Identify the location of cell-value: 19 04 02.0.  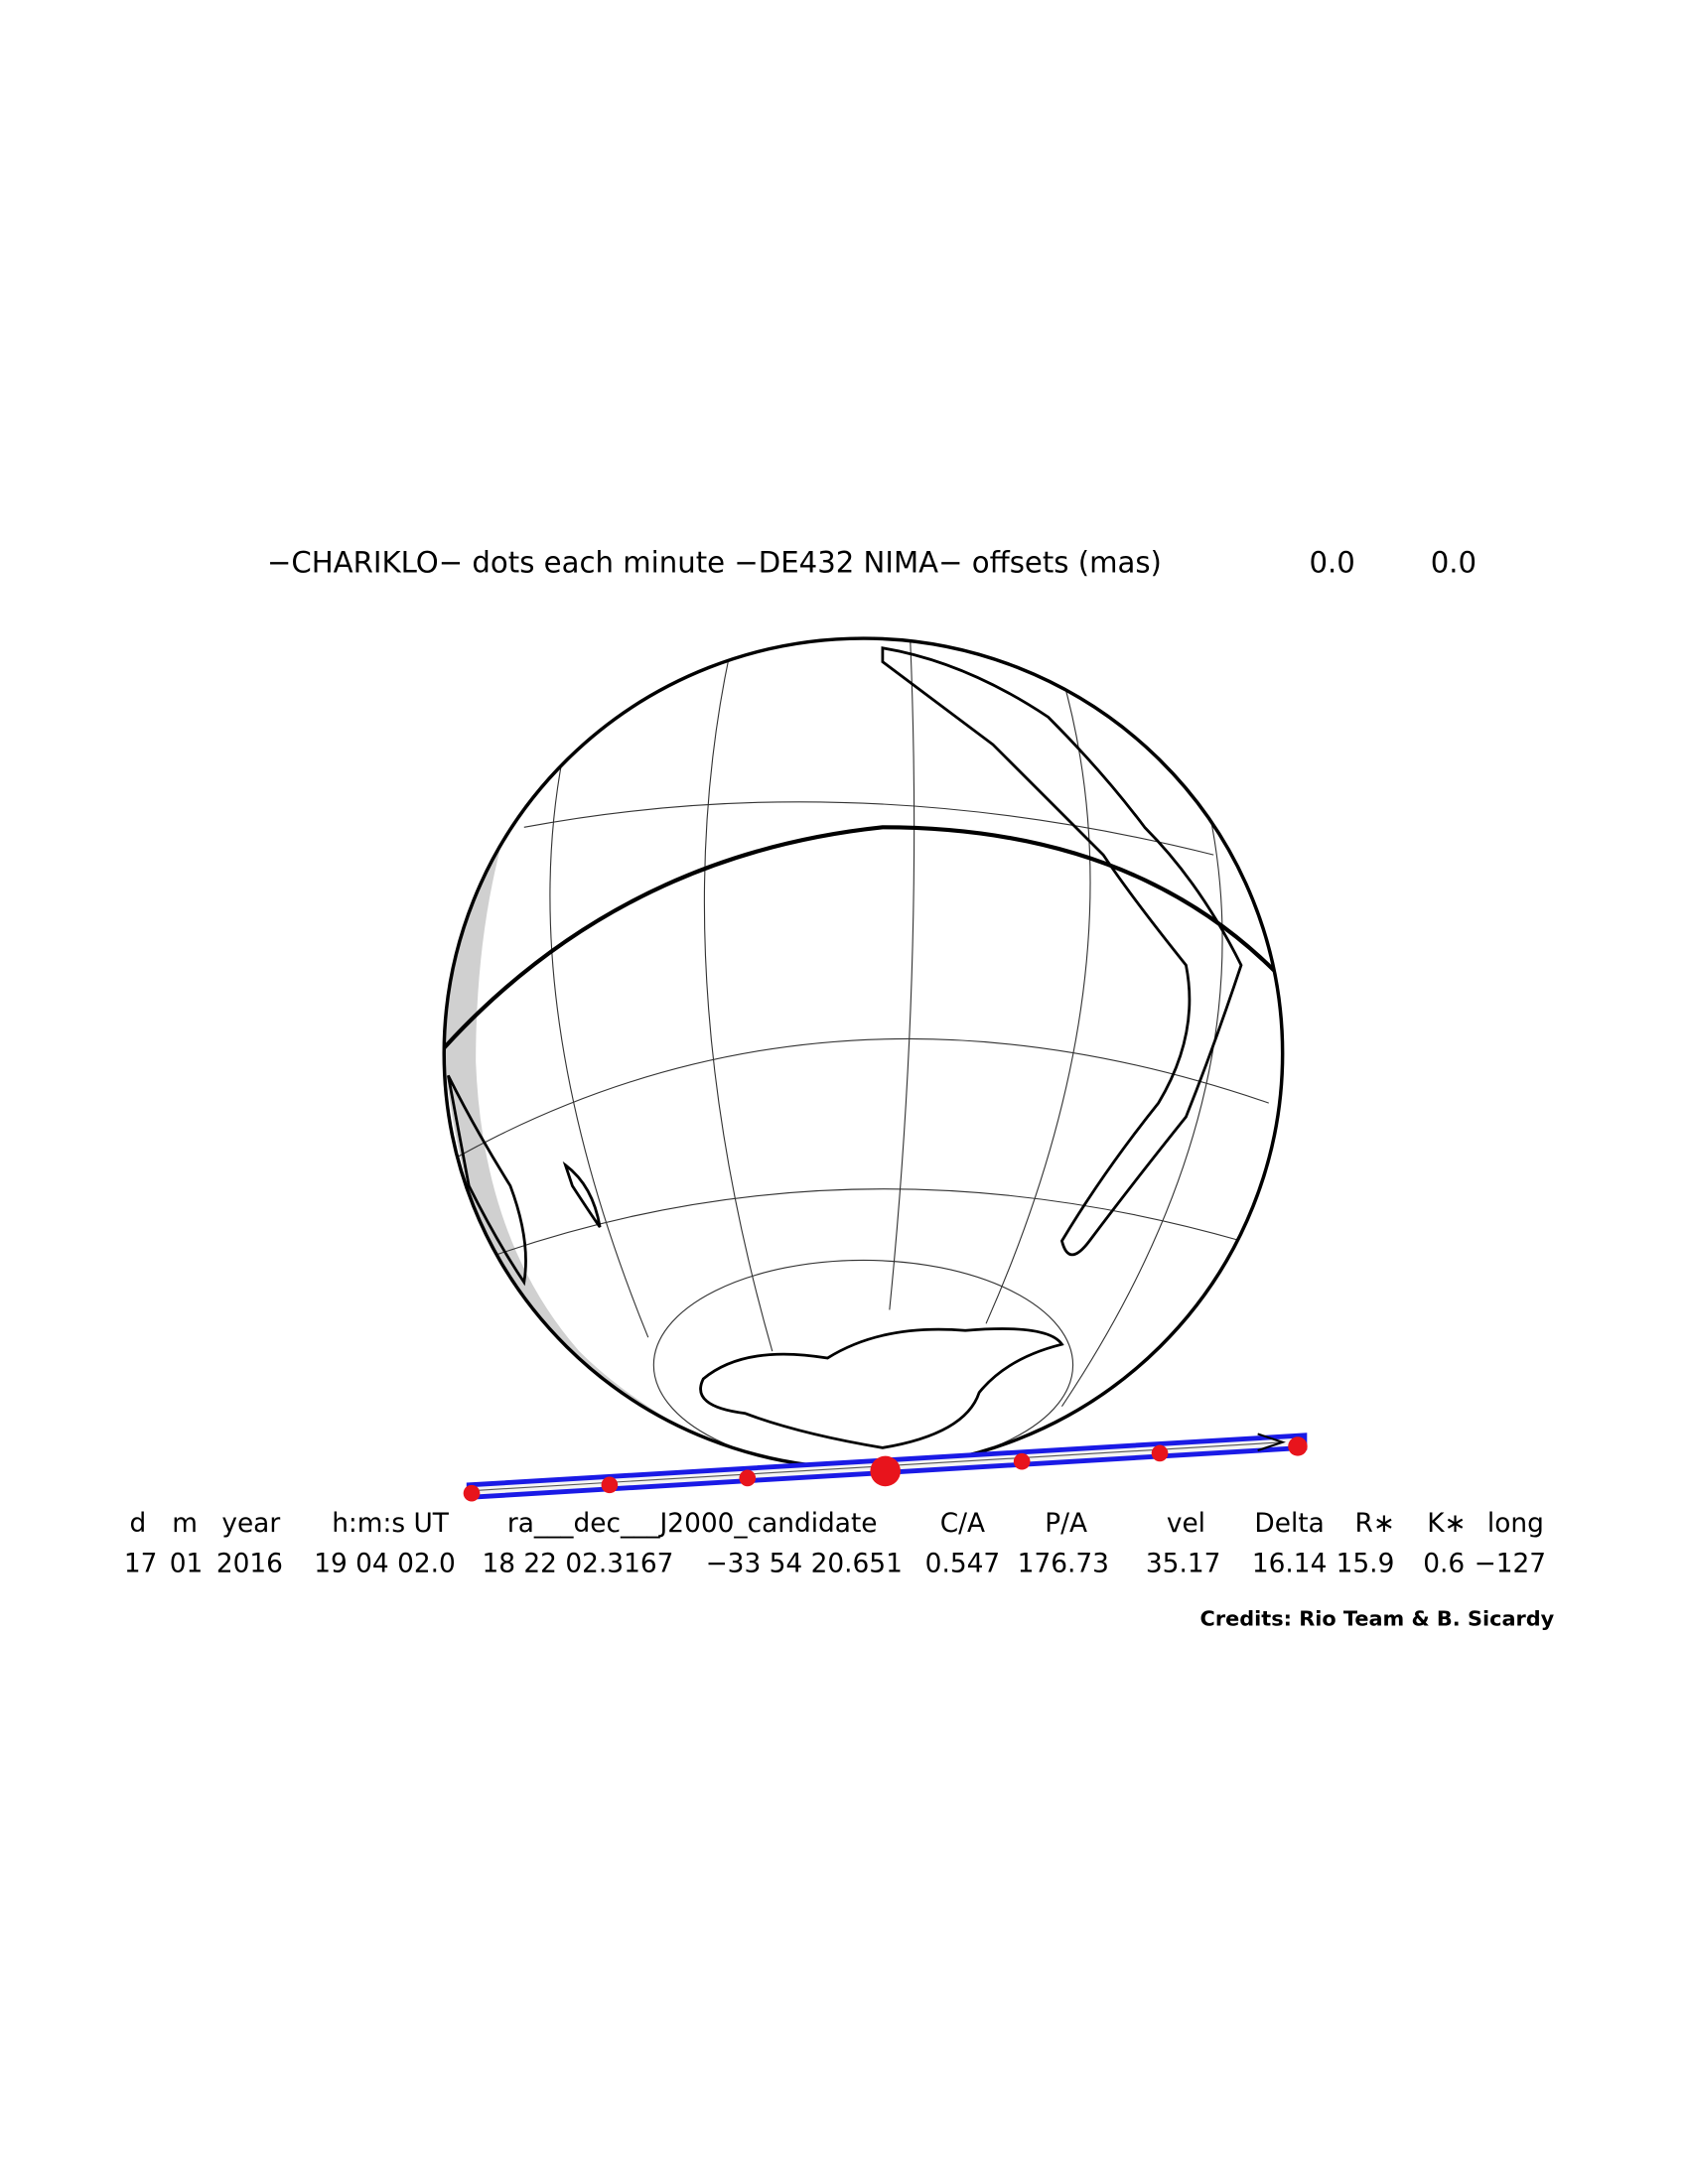
(385, 1563).